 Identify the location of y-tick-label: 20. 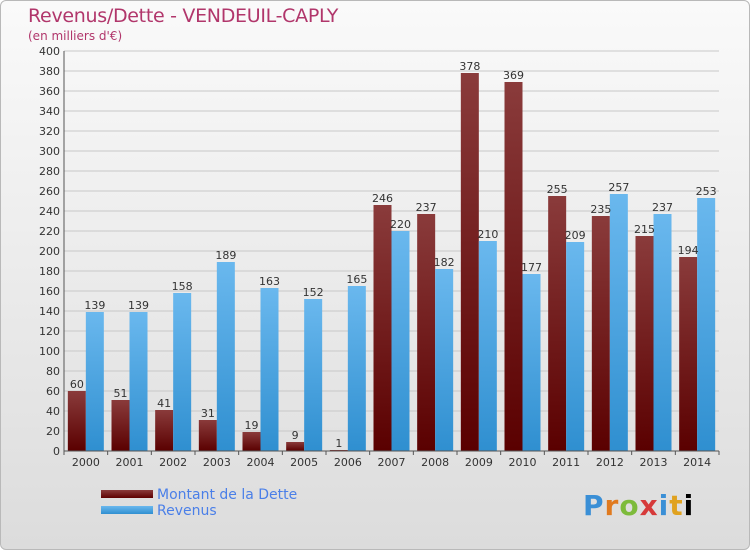
(53, 431).